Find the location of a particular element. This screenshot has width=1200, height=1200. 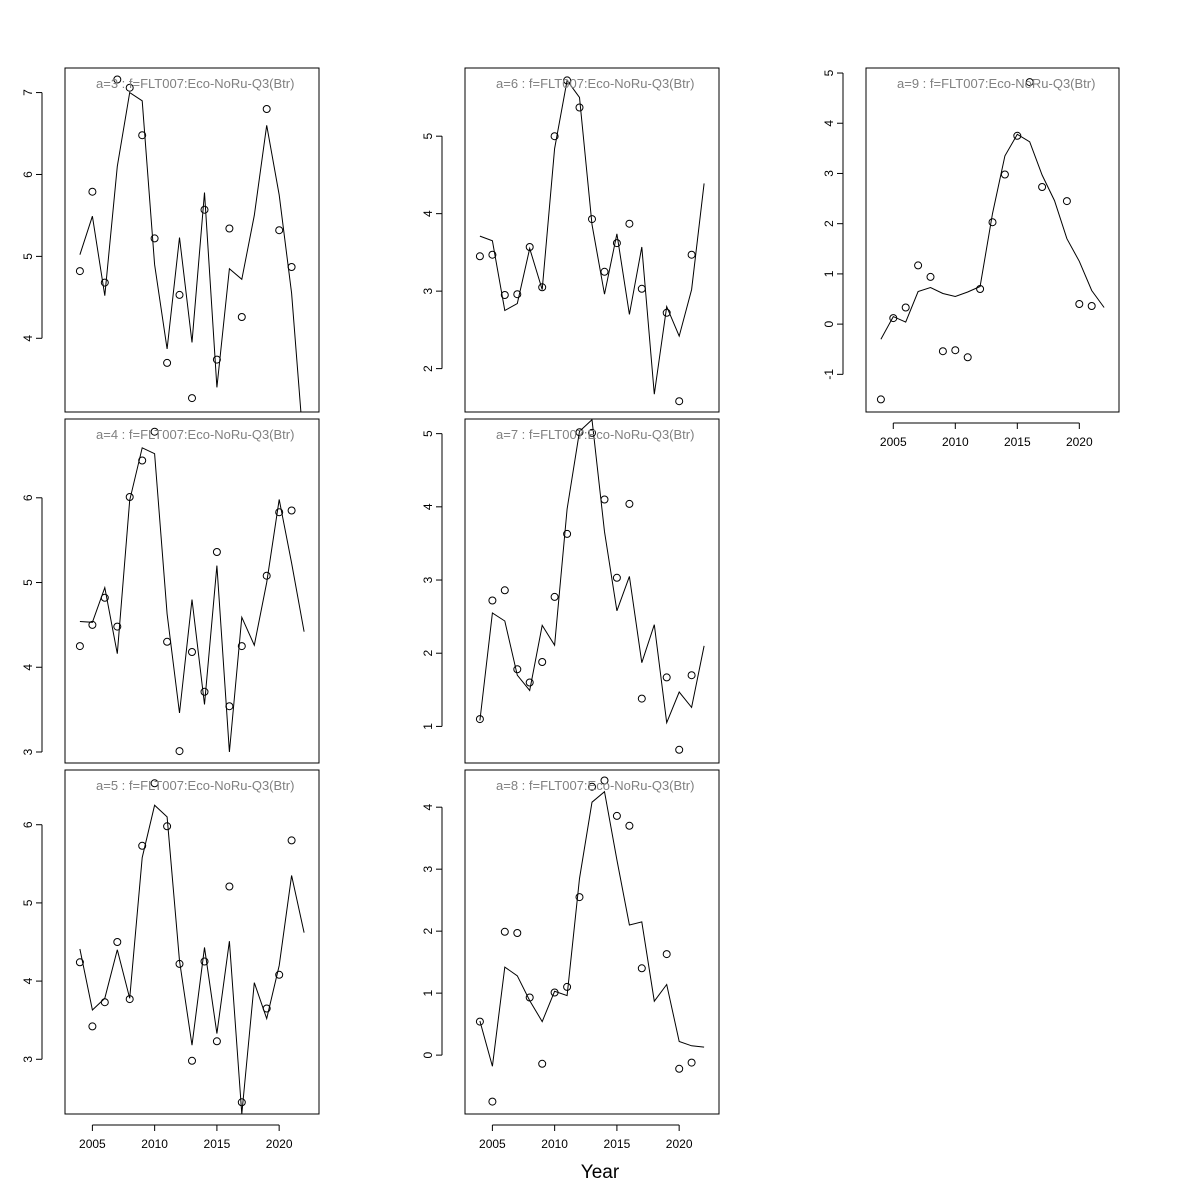

panel-title: a=9 : f=FLT007:Eco-NoRu-Q3(Btr) is located at coordinates (996, 83).